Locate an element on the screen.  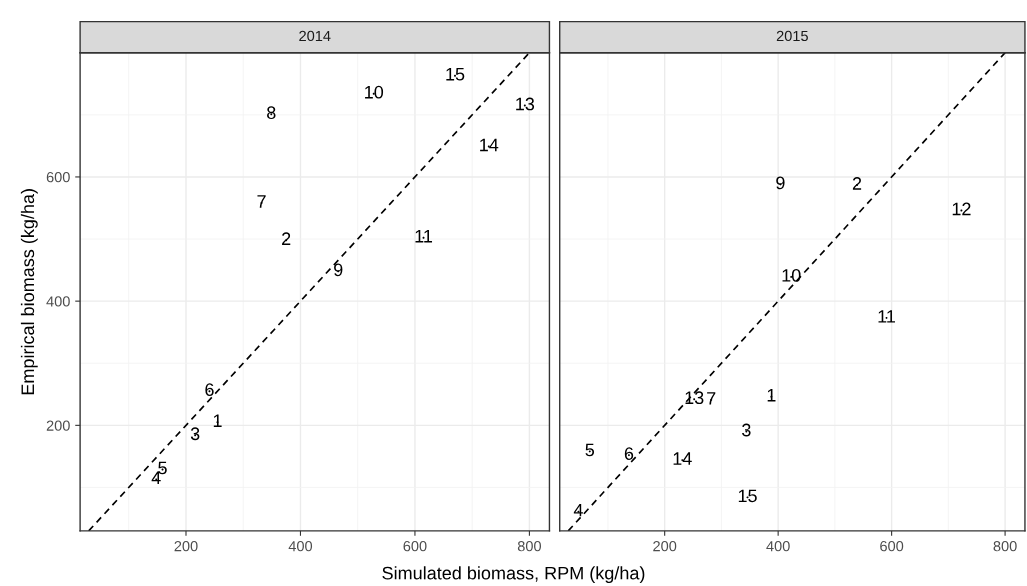
annotation: 7 is located at coordinates (711, 398).